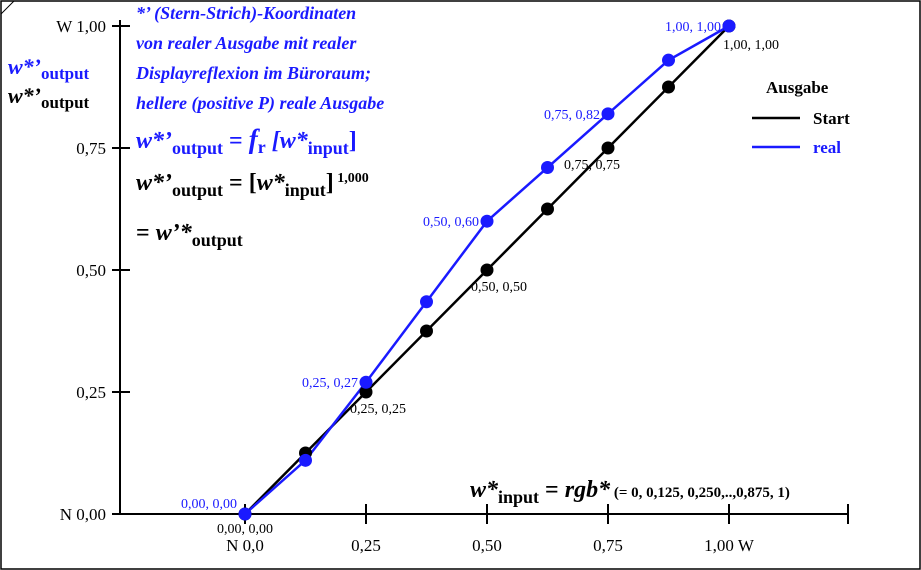  What do you see at coordinates (608, 545) in the screenshot?
I see `x-tick-label: 0,75` at bounding box center [608, 545].